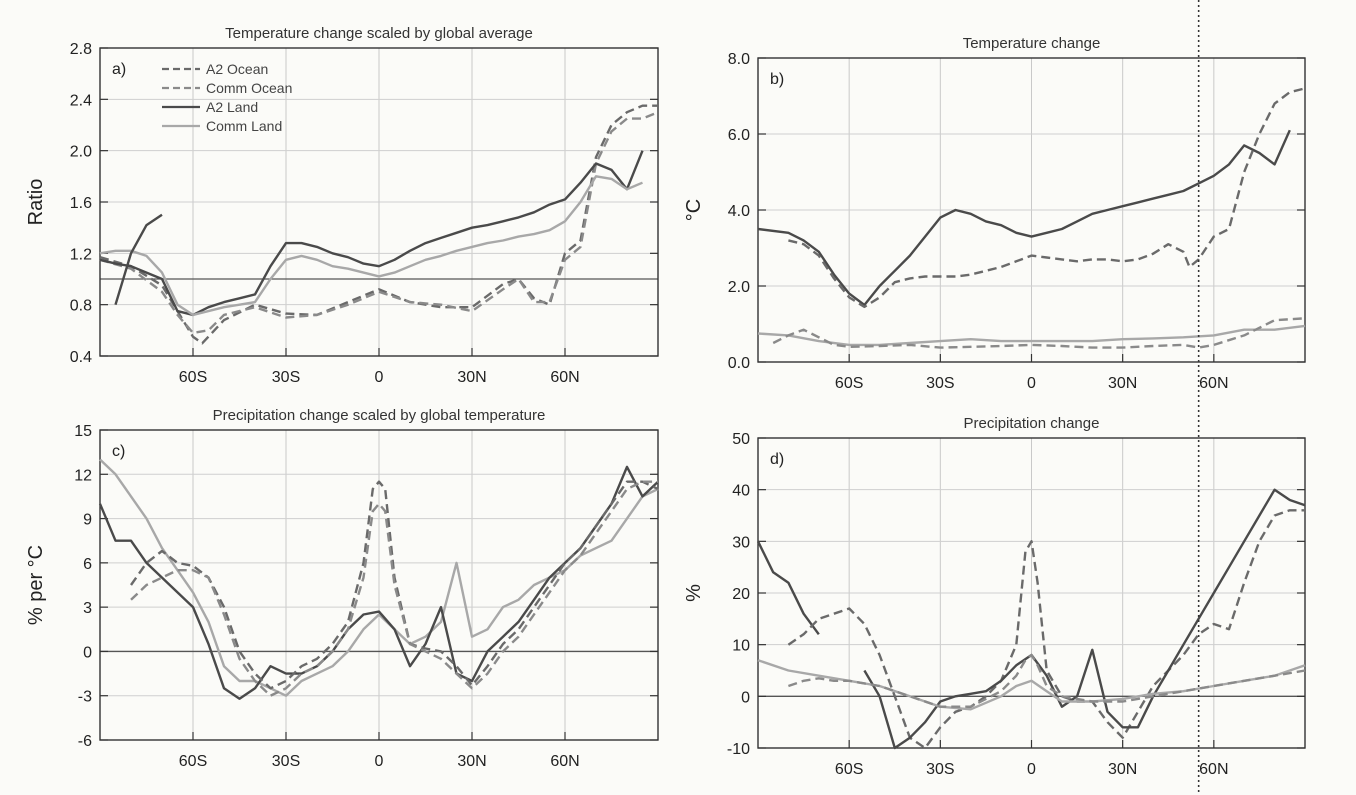 This screenshot has height=795, width=1356. What do you see at coordinates (694, 210) in the screenshot?
I see `y-axis-label: °C` at bounding box center [694, 210].